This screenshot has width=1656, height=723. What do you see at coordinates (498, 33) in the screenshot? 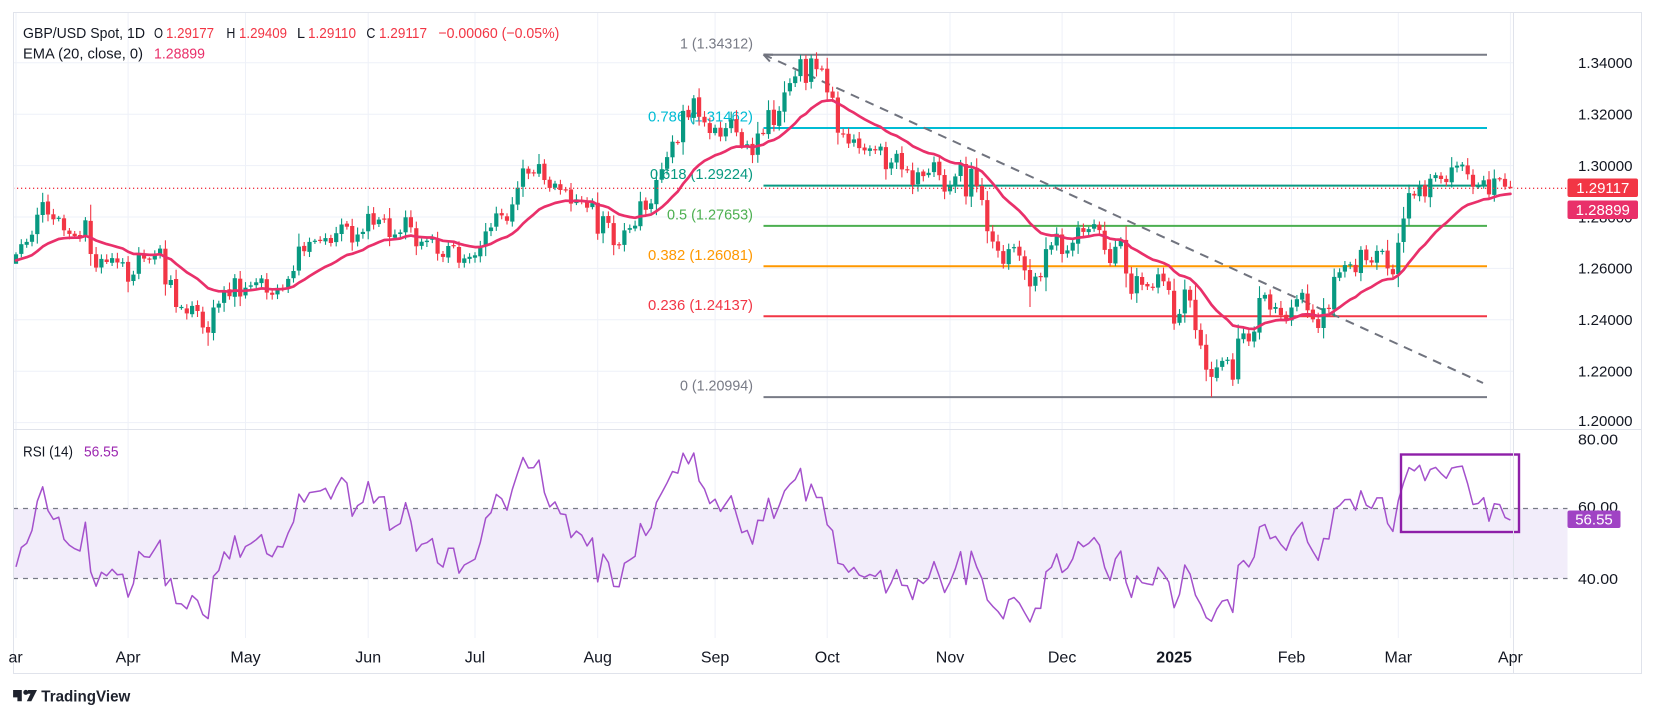
I see `svg-text: −0.00060 (−0.05%)` at bounding box center [498, 33].